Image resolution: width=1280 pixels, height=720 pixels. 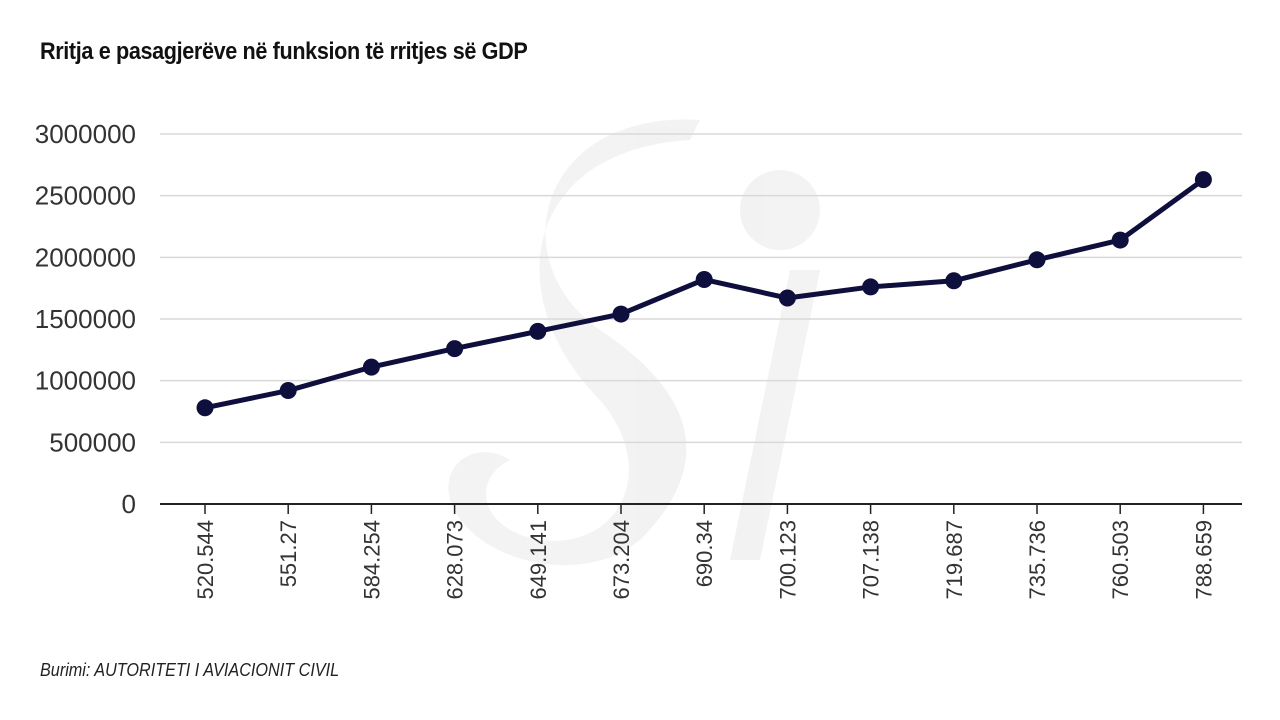 What do you see at coordinates (371, 560) in the screenshot?
I see `x-tick-label: 584.254` at bounding box center [371, 560].